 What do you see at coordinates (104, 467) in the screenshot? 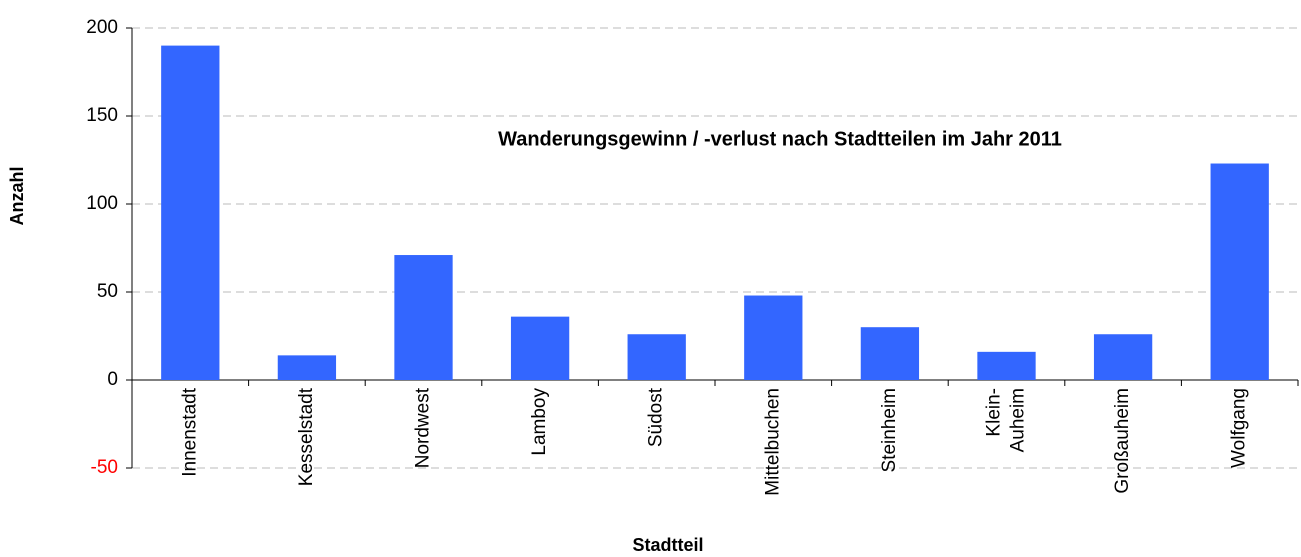
I see `y-tick-label: -50` at bounding box center [104, 467].